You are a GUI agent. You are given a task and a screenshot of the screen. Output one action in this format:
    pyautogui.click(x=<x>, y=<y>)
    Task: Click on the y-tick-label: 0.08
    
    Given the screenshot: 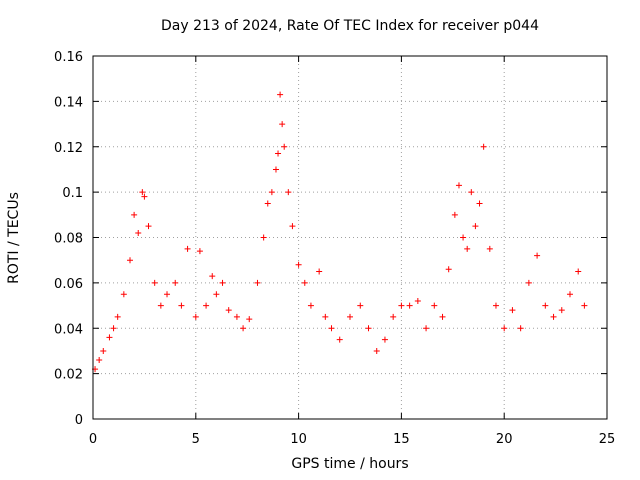 What is the action you would take?
    pyautogui.click(x=68, y=239)
    